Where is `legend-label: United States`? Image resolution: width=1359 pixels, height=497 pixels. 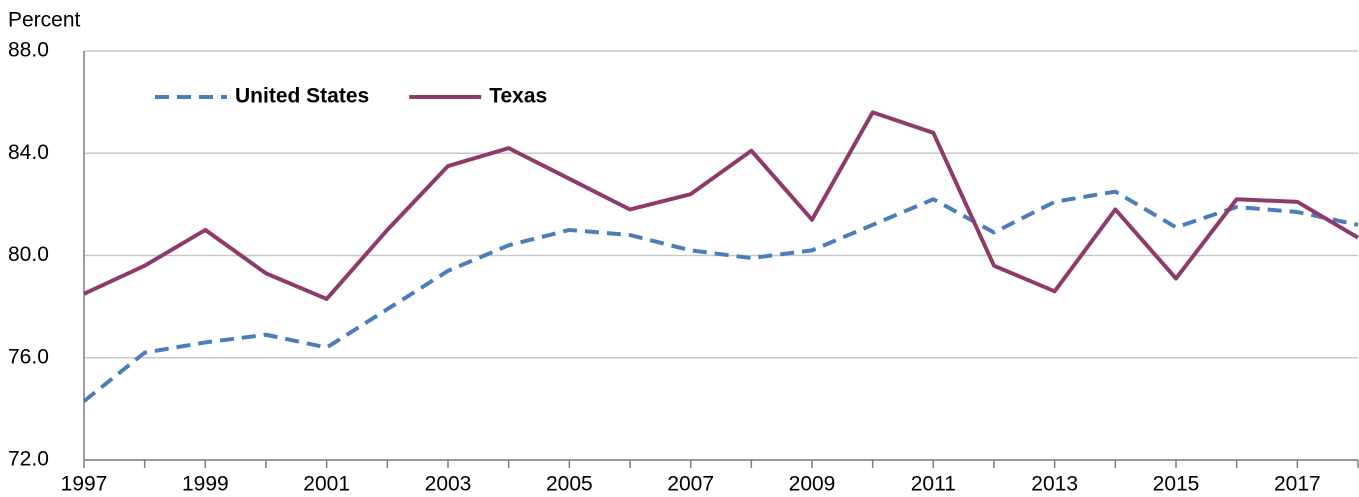
legend-label: United States is located at coordinates (302, 96).